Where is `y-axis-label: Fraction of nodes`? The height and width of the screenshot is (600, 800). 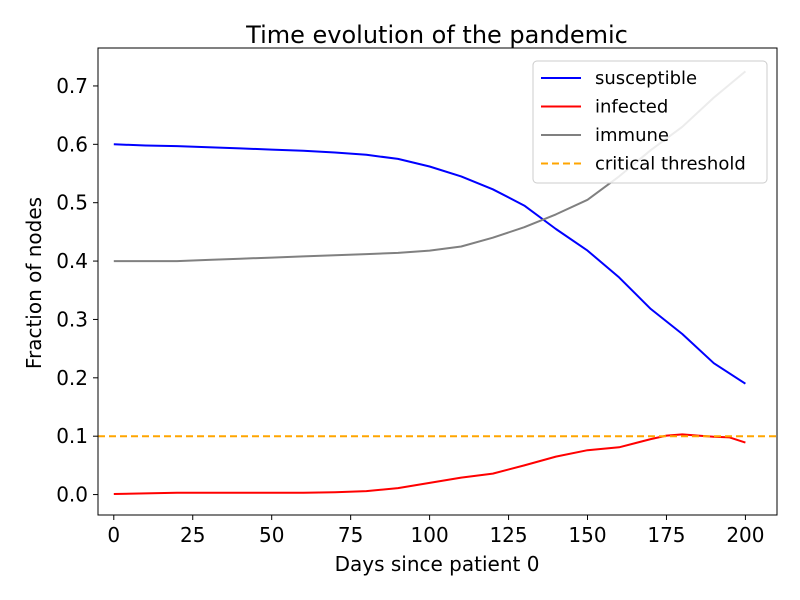 y-axis-label: Fraction of nodes is located at coordinates (34, 283).